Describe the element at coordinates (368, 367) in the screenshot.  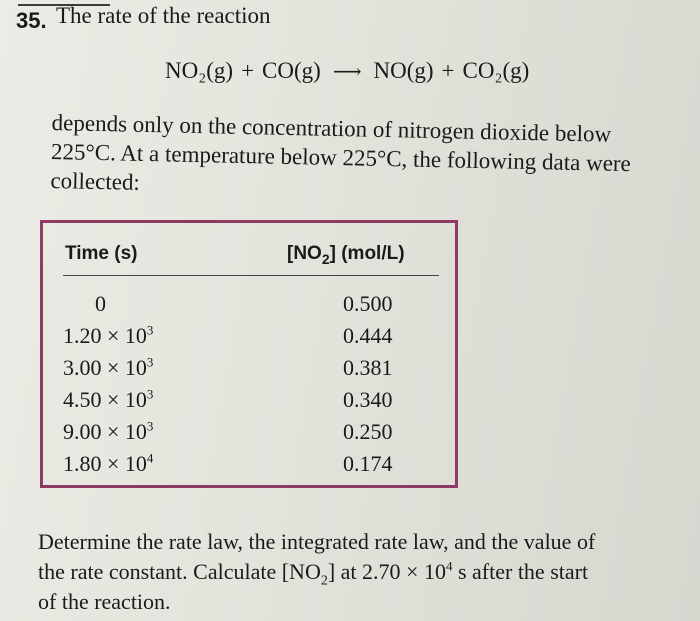
I see `concentration-cell: 0.381` at that location.